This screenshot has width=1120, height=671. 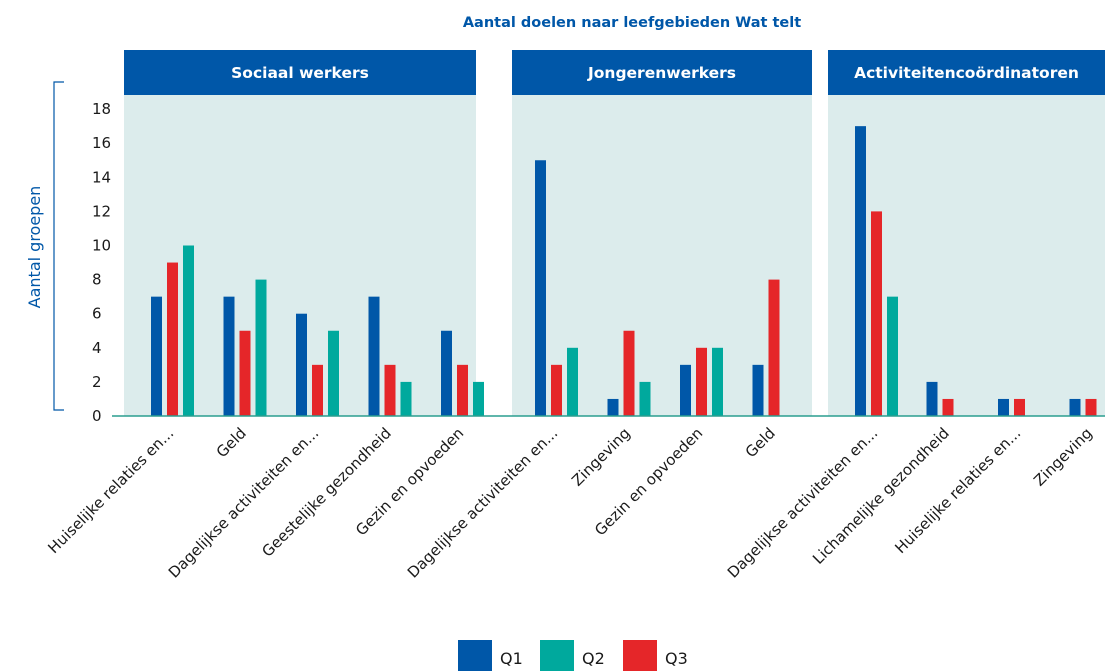 What do you see at coordinates (34, 247) in the screenshot?
I see `y-axis-label: Aantal groepen` at bounding box center [34, 247].